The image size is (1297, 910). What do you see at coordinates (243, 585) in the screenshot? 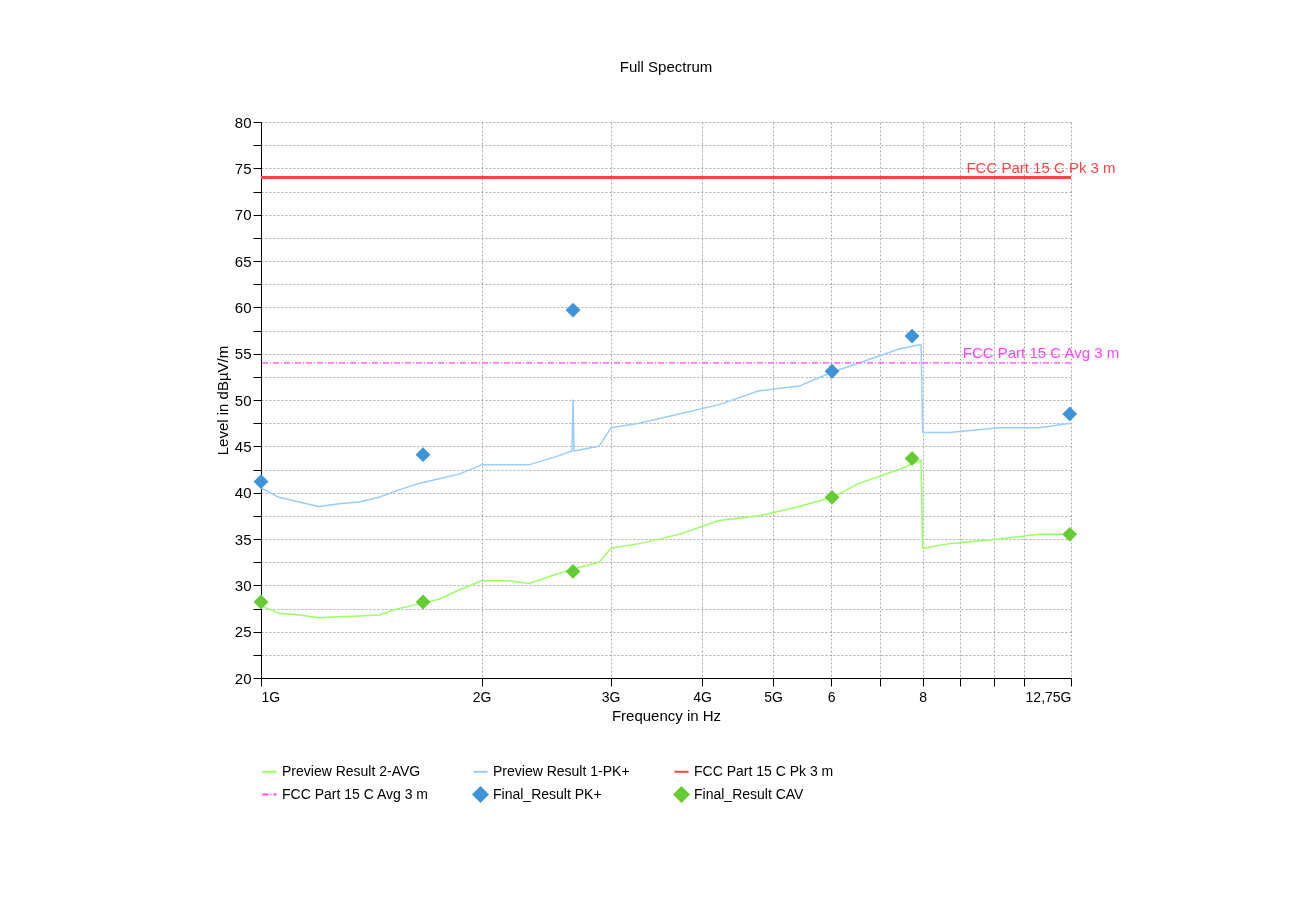
I see `y-tick-label: 30` at bounding box center [243, 585].